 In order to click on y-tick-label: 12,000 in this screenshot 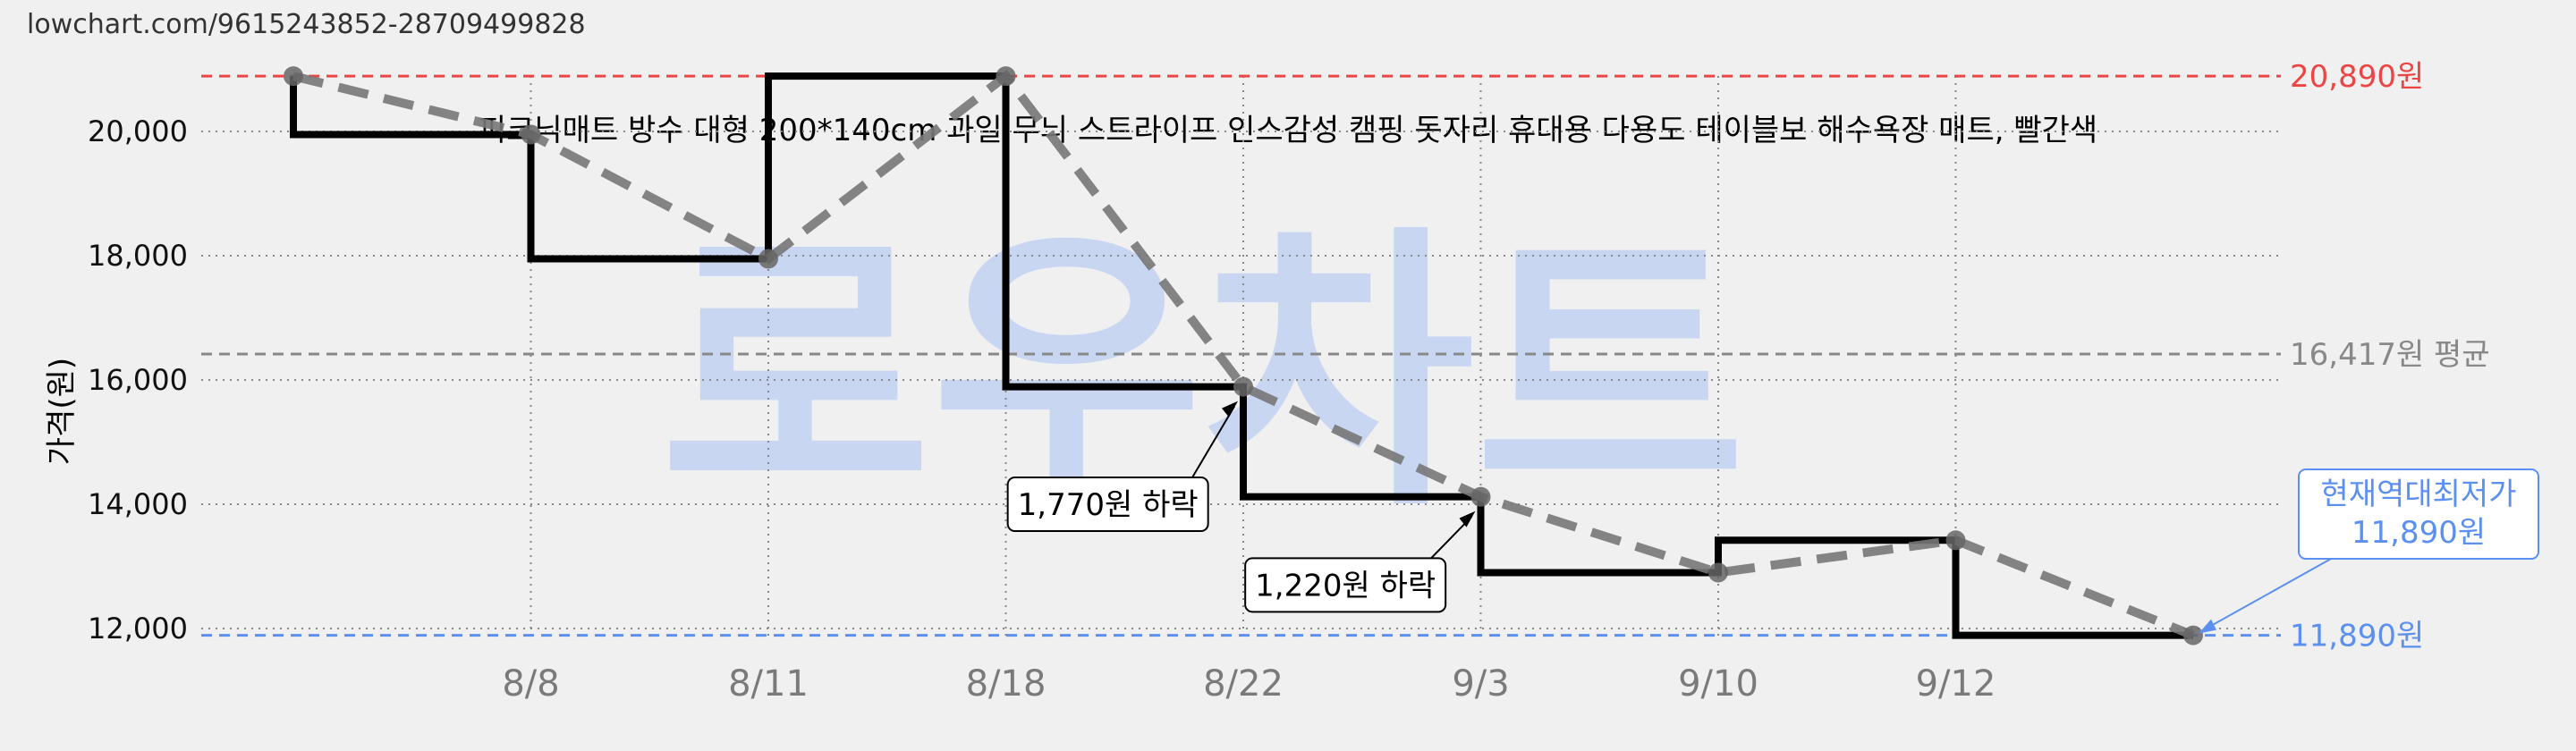, I will do `click(138, 629)`.